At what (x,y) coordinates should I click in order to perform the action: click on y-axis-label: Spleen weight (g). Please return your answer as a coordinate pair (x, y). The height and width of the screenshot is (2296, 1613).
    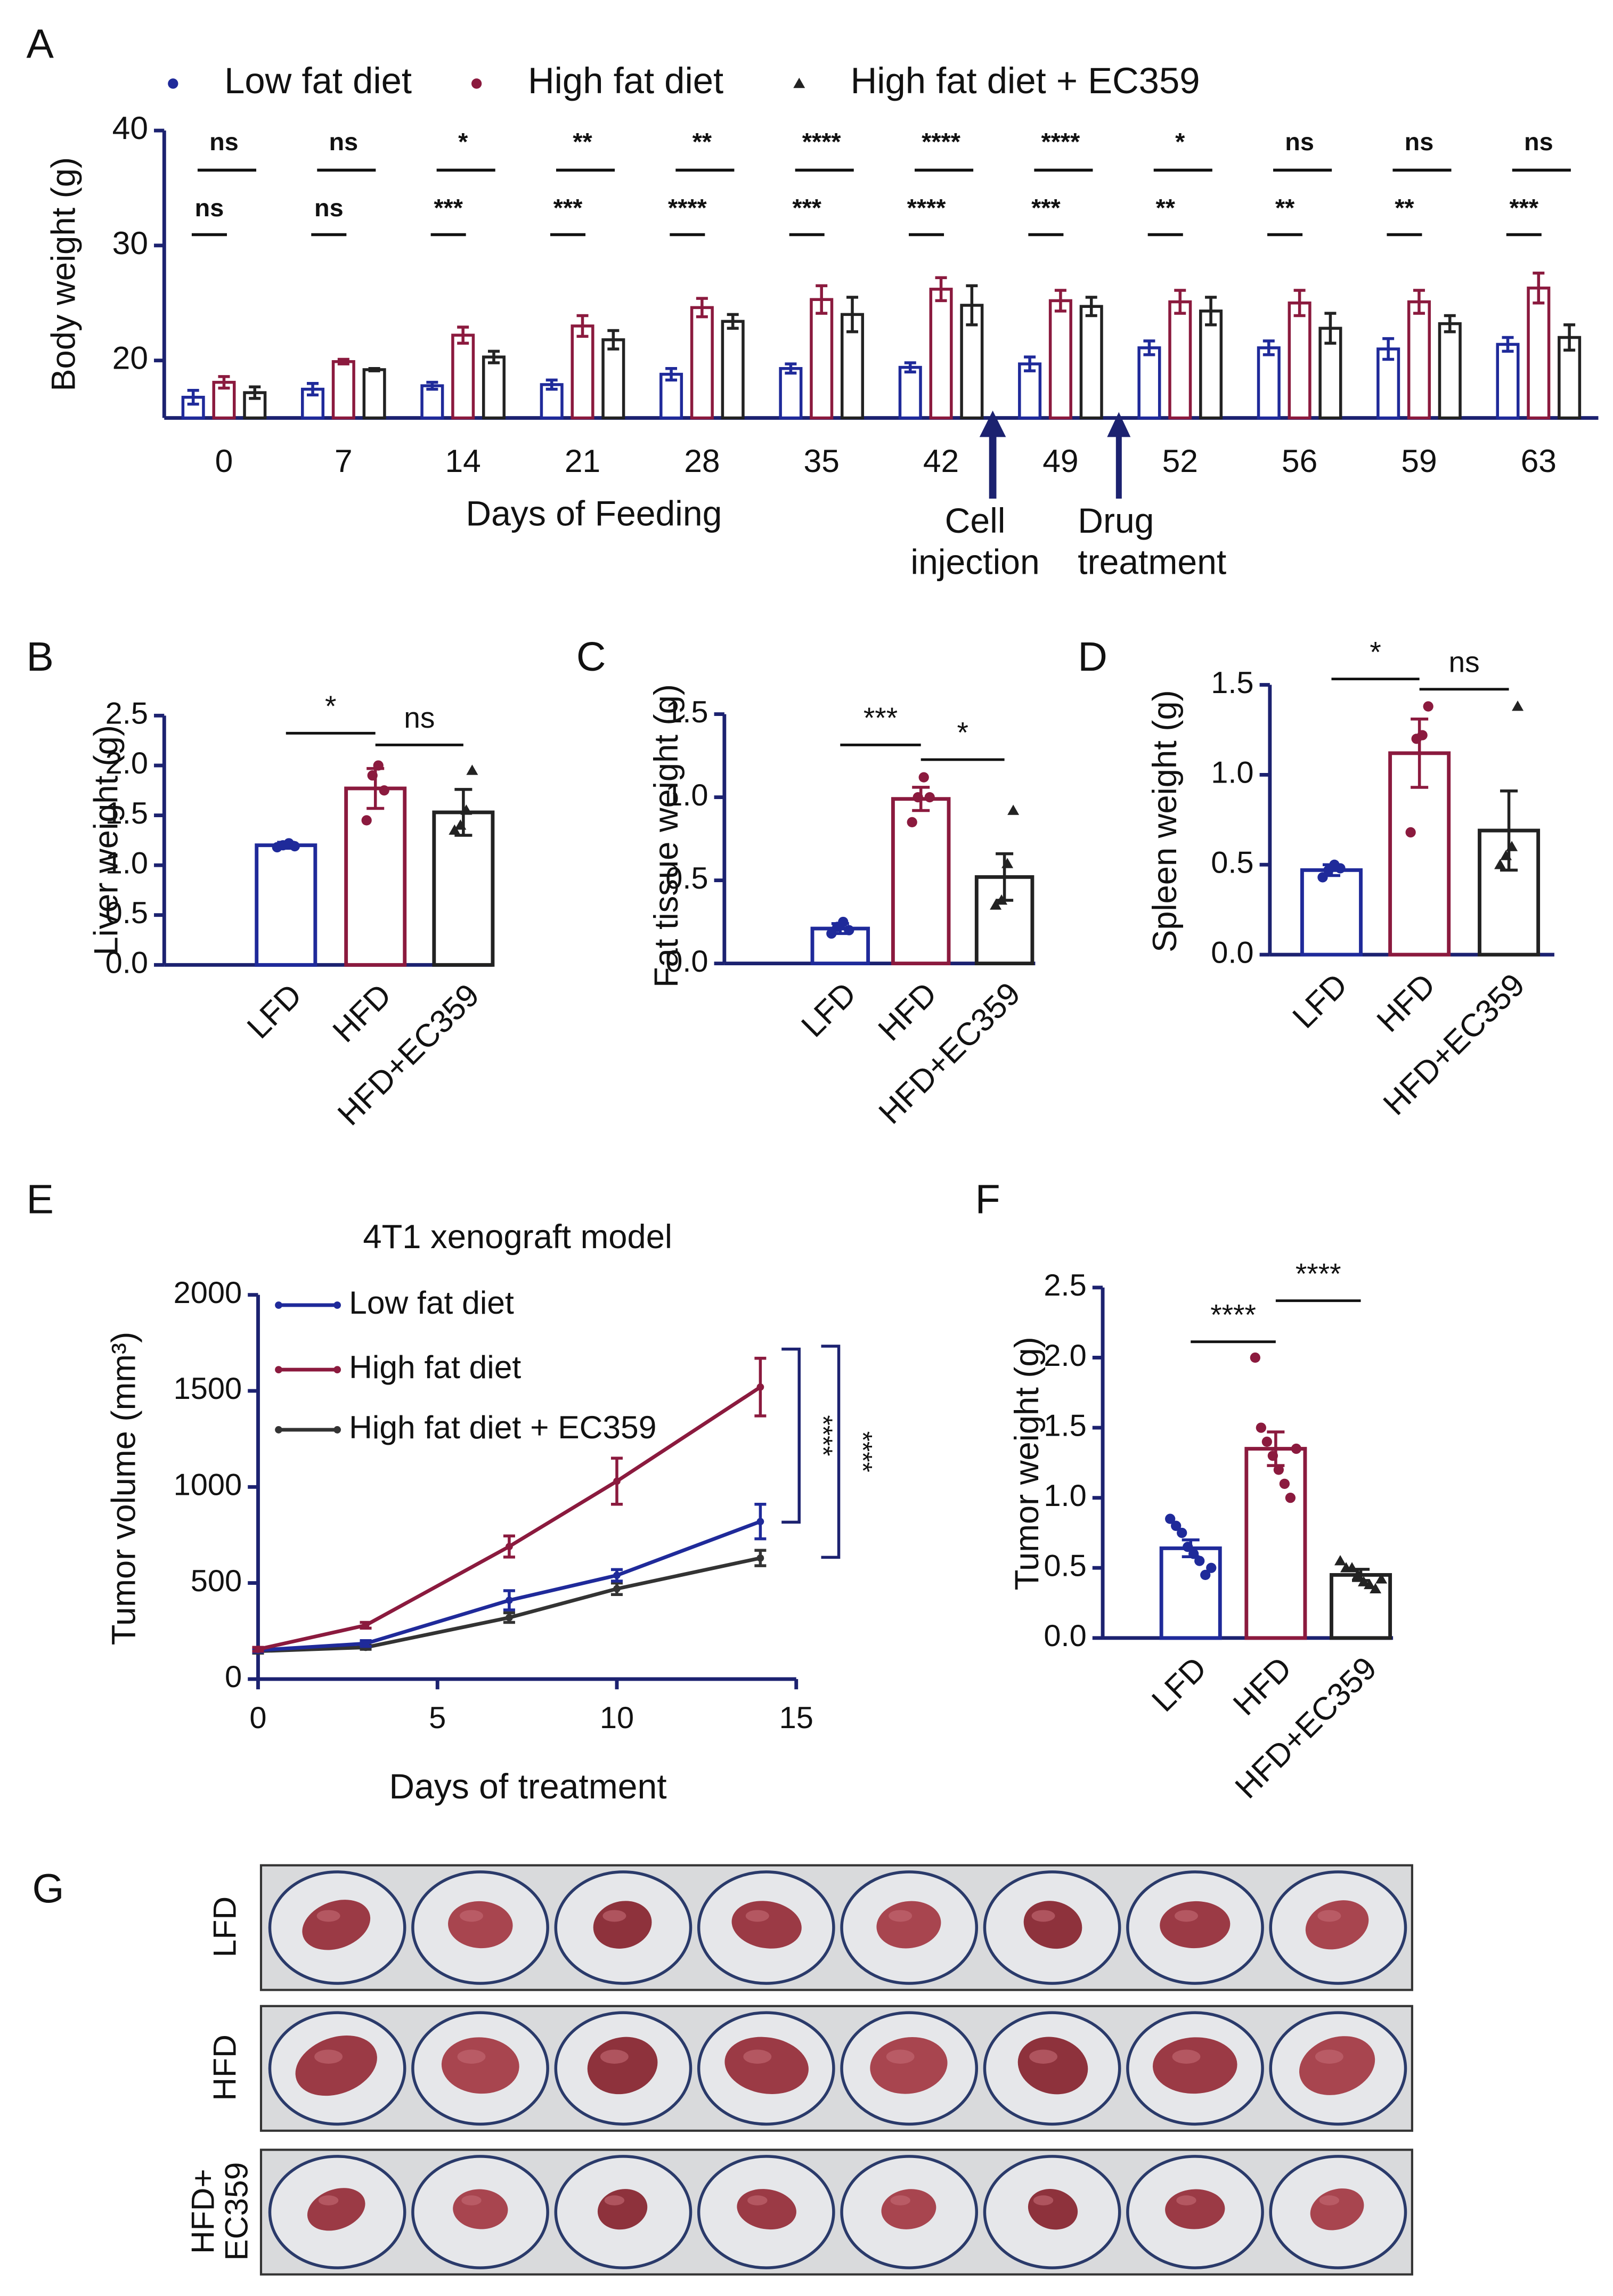
    Looking at the image, I should click on (1165, 821).